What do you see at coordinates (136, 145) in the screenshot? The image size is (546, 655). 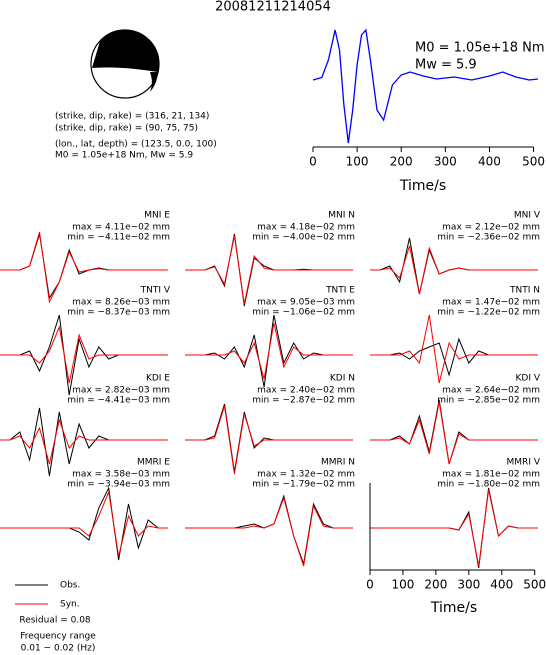 I see `mechanism-text: (lon., lat, depth) = (123.5, 0.0, 100)` at bounding box center [136, 145].